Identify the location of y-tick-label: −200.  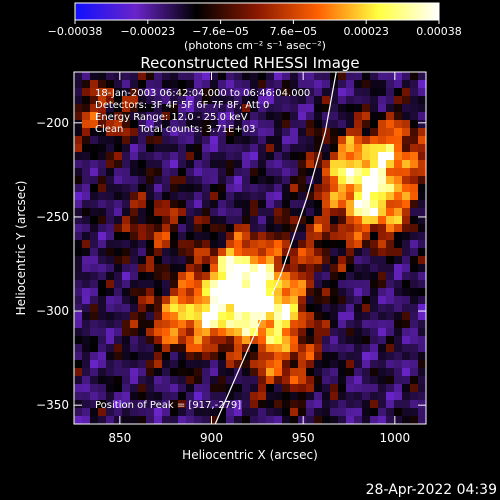
(52, 123).